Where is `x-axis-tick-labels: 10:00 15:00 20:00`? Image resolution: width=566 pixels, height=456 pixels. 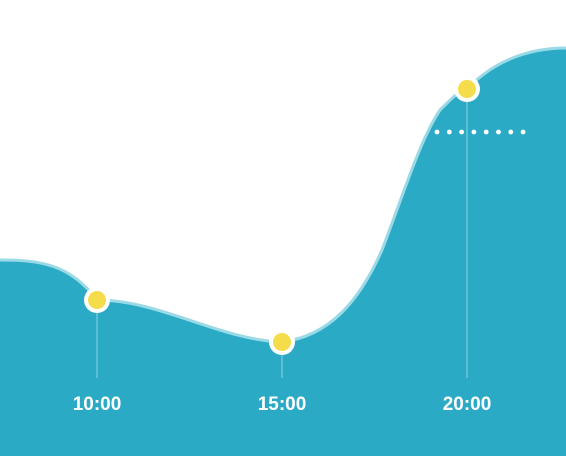 x-axis-tick-labels: 10:00 15:00 20:00 is located at coordinates (282, 404).